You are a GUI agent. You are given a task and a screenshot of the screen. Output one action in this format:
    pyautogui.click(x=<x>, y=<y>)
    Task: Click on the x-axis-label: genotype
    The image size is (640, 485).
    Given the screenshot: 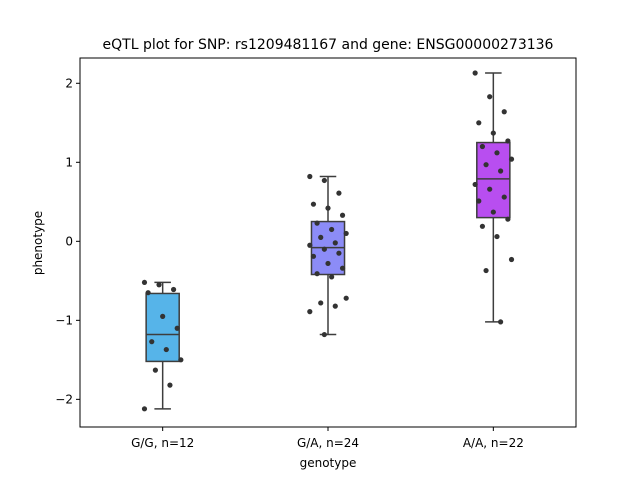 What is the action you would take?
    pyautogui.click(x=328, y=463)
    